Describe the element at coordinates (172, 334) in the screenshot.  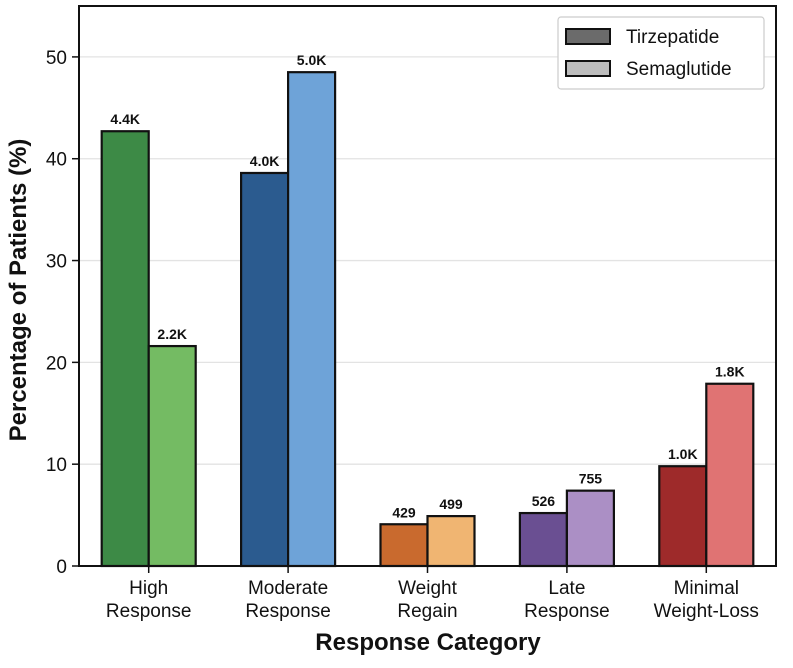
I see `data-label: 2.2K` at that location.